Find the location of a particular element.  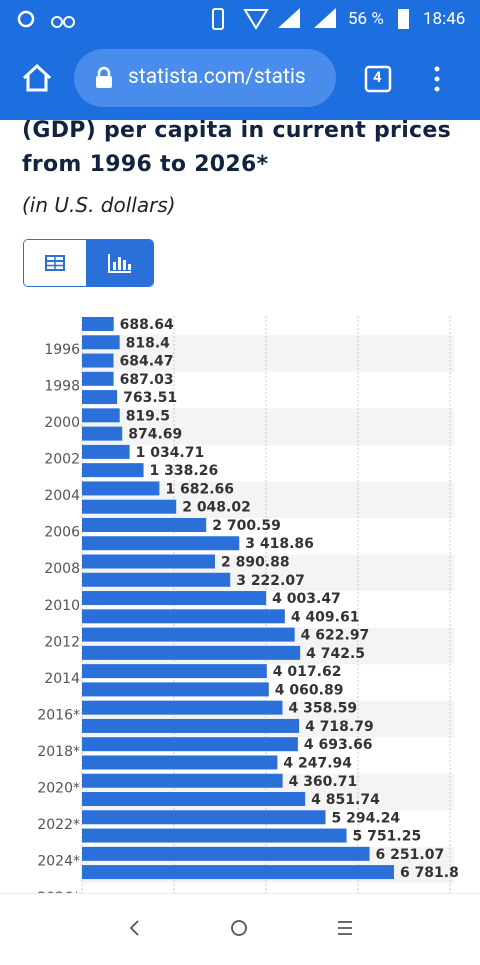

table-icon is located at coordinates (55, 263).